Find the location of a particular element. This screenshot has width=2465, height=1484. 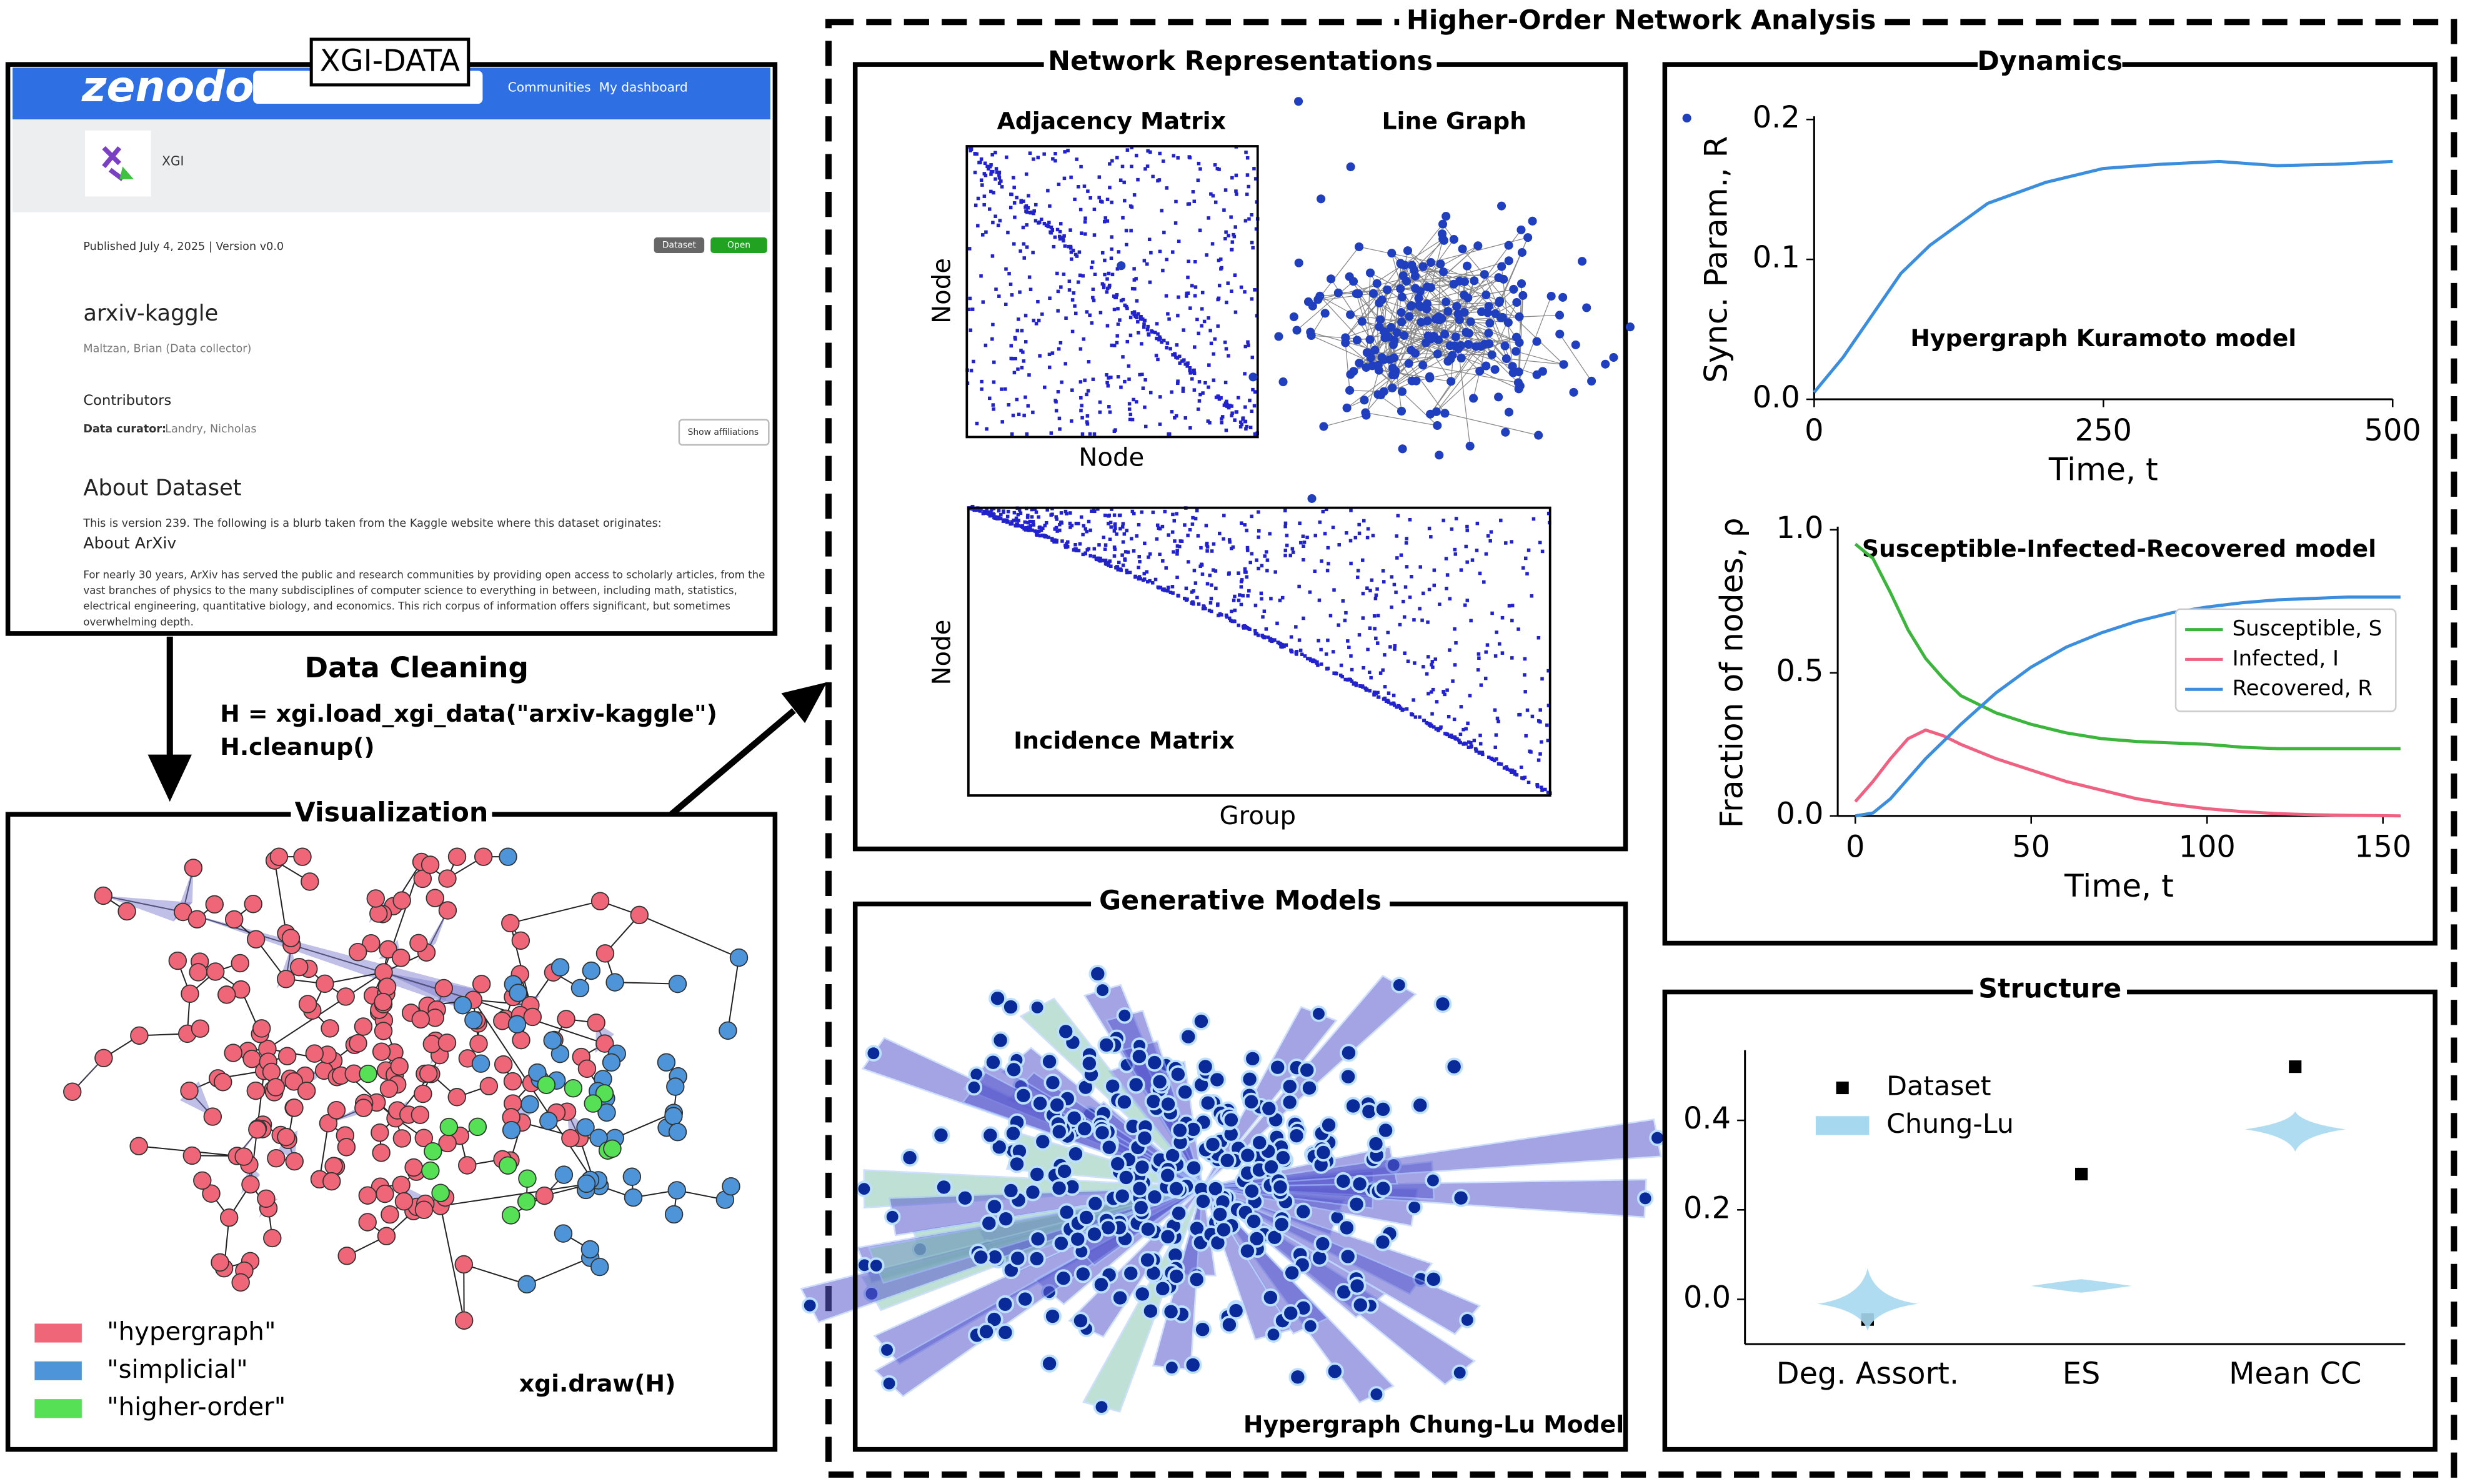

nav-link: My dashboard is located at coordinates (643, 86).